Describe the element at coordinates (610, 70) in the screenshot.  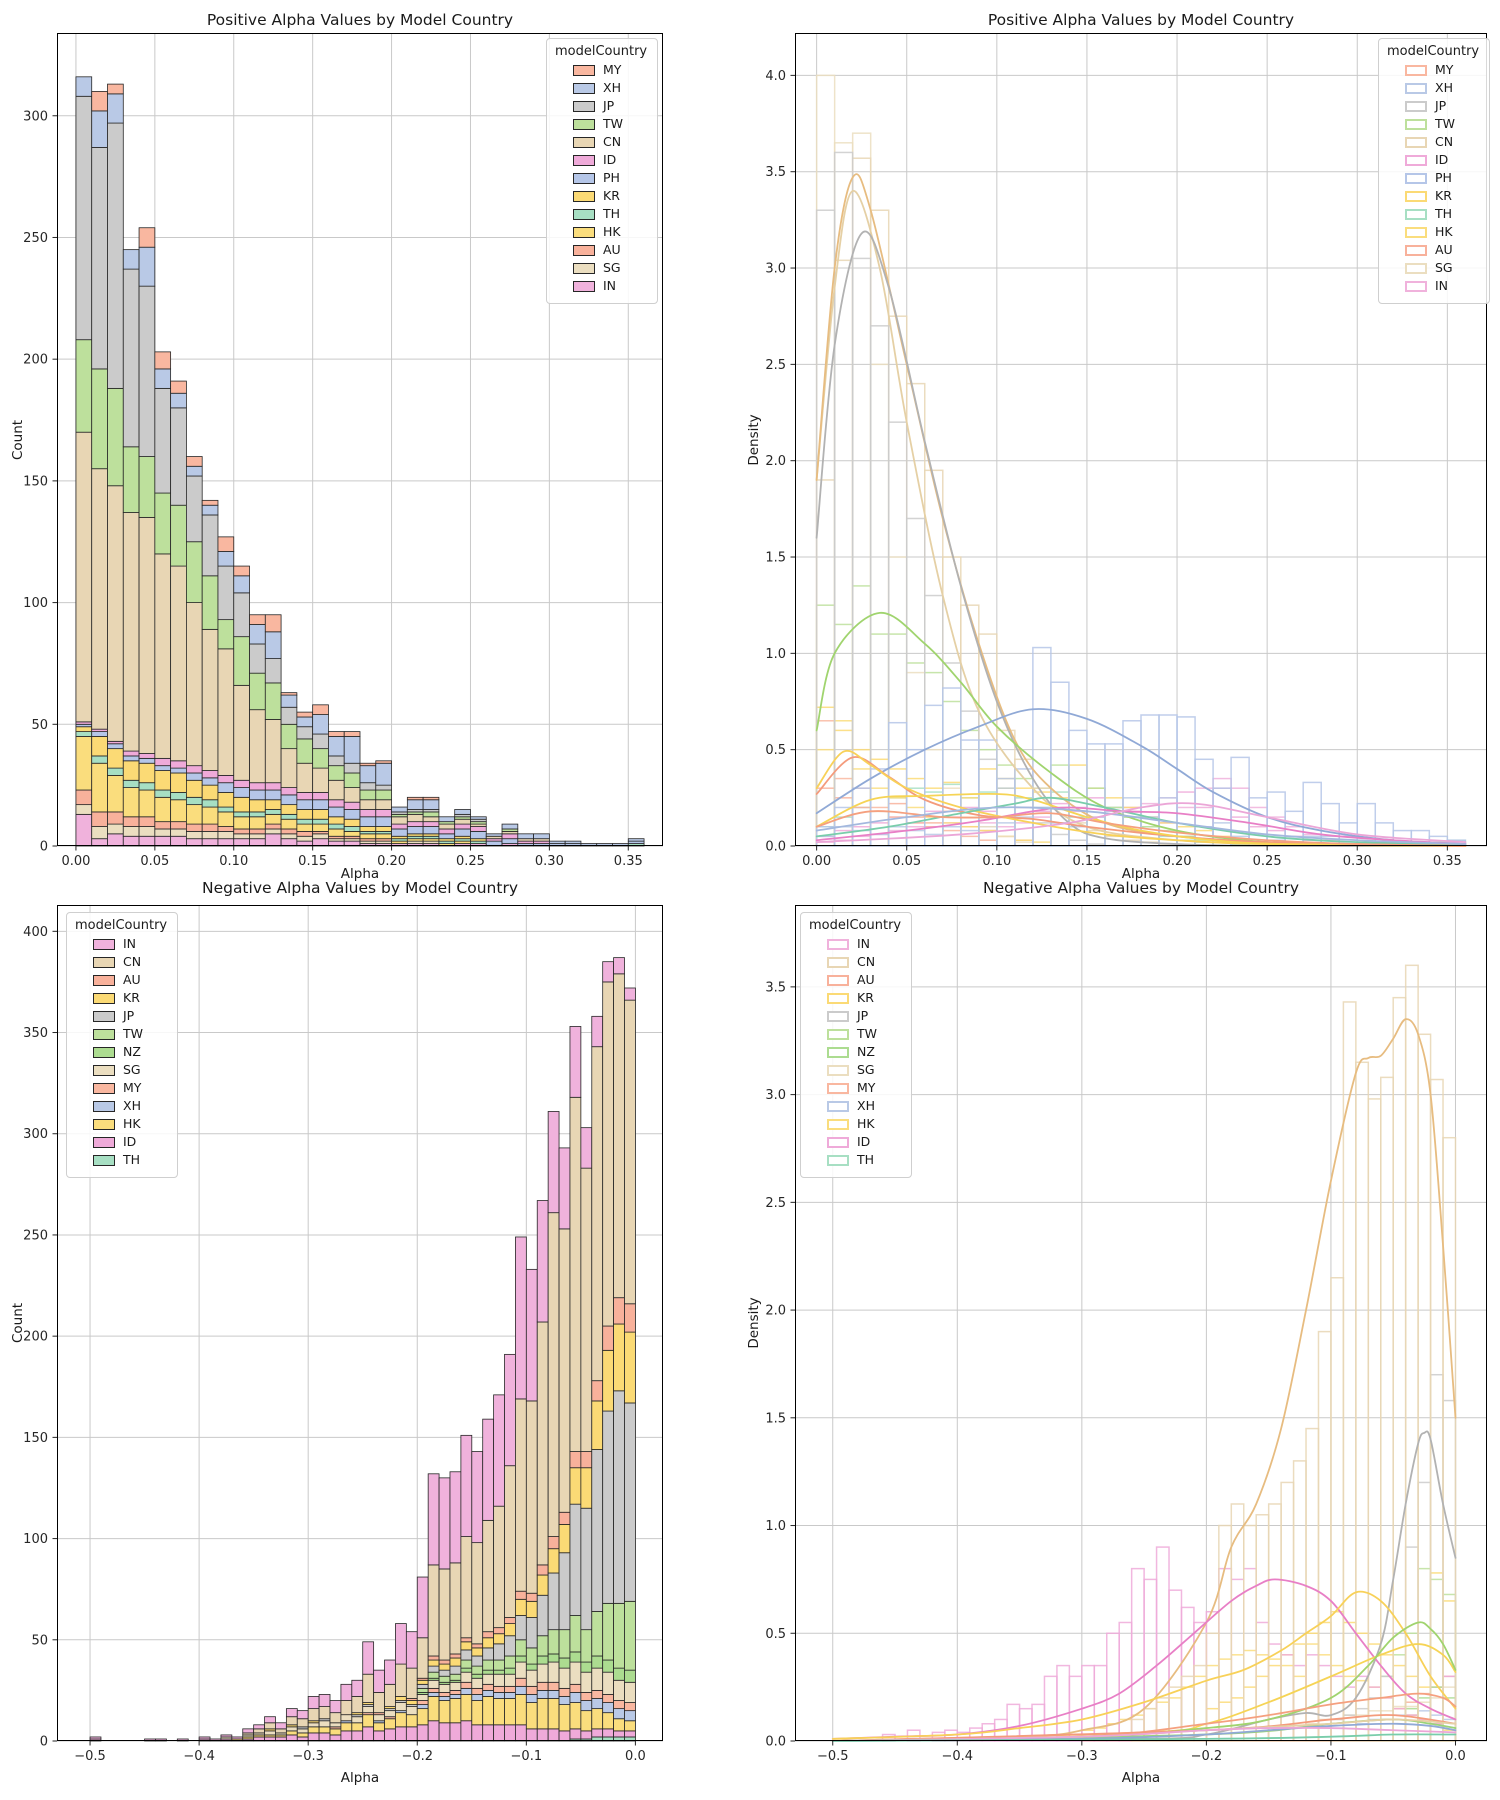
I see `legend-item-MY: MY` at that location.